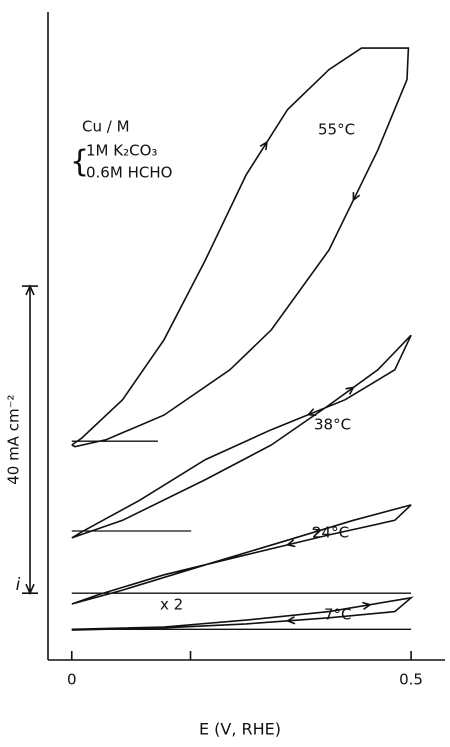 This screenshot has height=747, width=450. Describe the element at coordinates (18, 585) in the screenshot. I see `y-axis-label: i` at that location.